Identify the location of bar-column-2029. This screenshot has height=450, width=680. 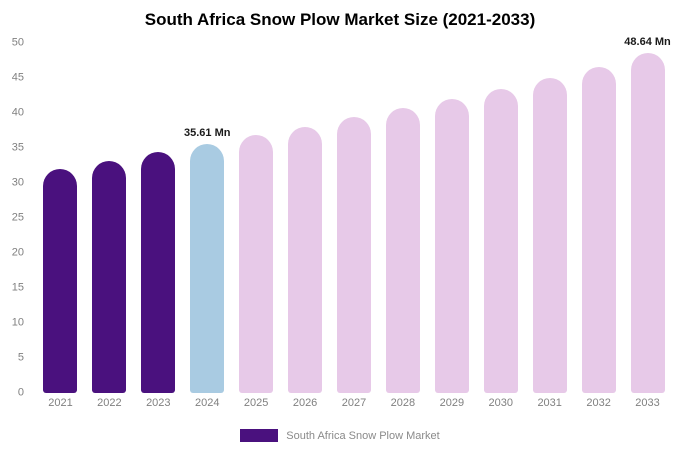
(451, 218).